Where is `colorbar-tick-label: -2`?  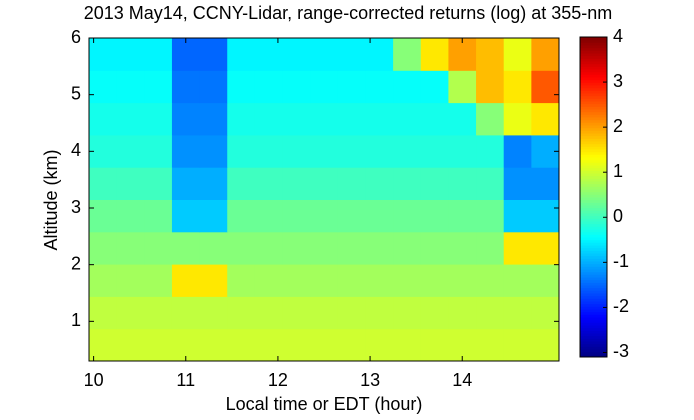
colorbar-tick-label: -2 is located at coordinates (621, 306).